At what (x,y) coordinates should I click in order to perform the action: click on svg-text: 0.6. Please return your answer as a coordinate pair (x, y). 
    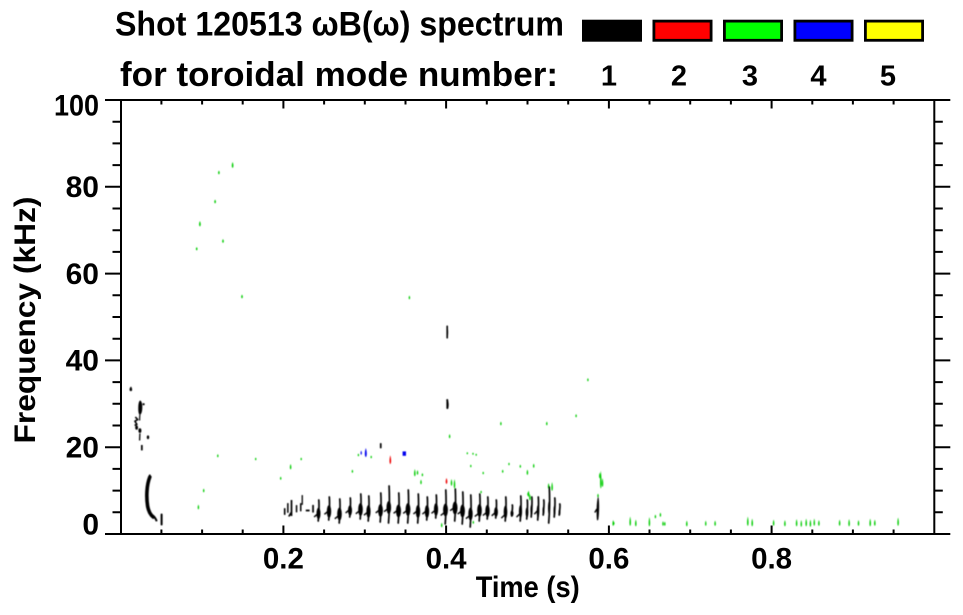
    Looking at the image, I should click on (608, 559).